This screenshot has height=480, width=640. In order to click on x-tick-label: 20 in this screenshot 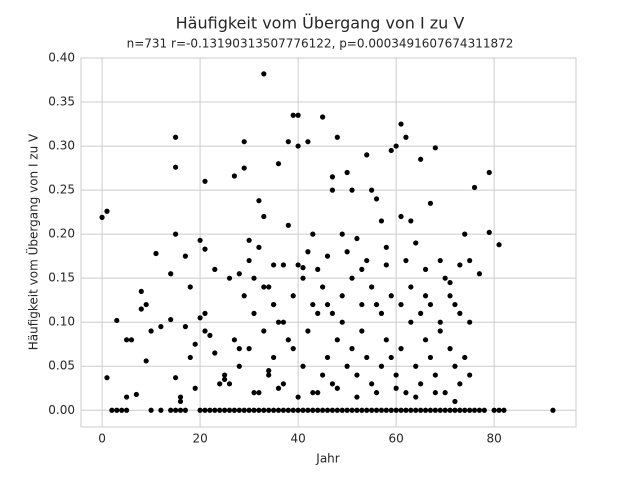, I will do `click(199, 439)`.